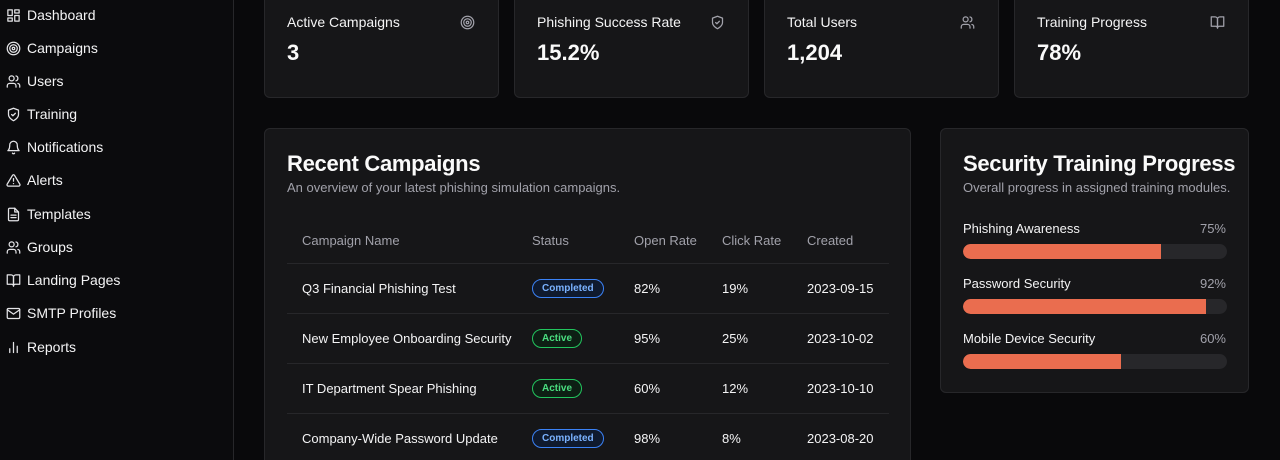 The height and width of the screenshot is (460, 1280). Describe the element at coordinates (13, 214) in the screenshot. I see `file-text-icon` at that location.